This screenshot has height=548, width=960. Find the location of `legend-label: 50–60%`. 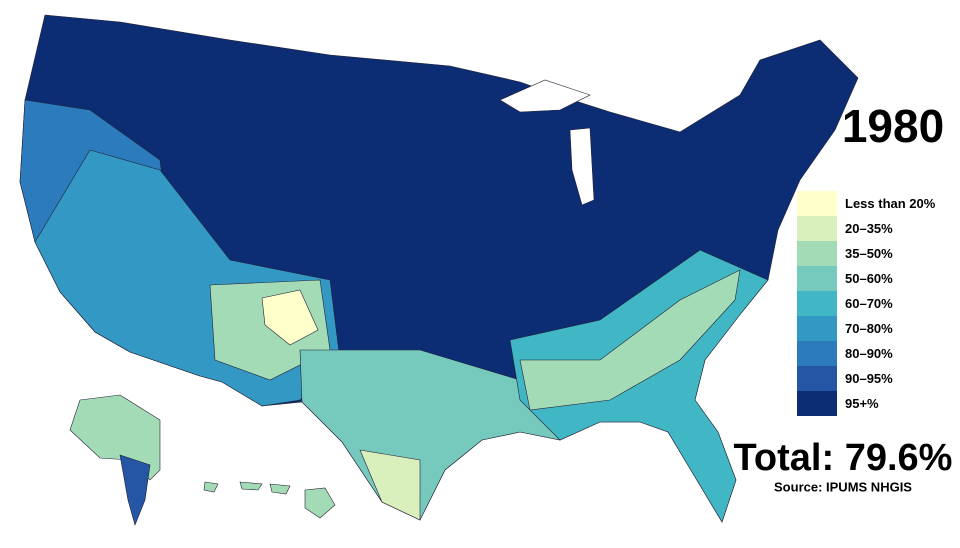

legend-label: 50–60% is located at coordinates (869, 278).